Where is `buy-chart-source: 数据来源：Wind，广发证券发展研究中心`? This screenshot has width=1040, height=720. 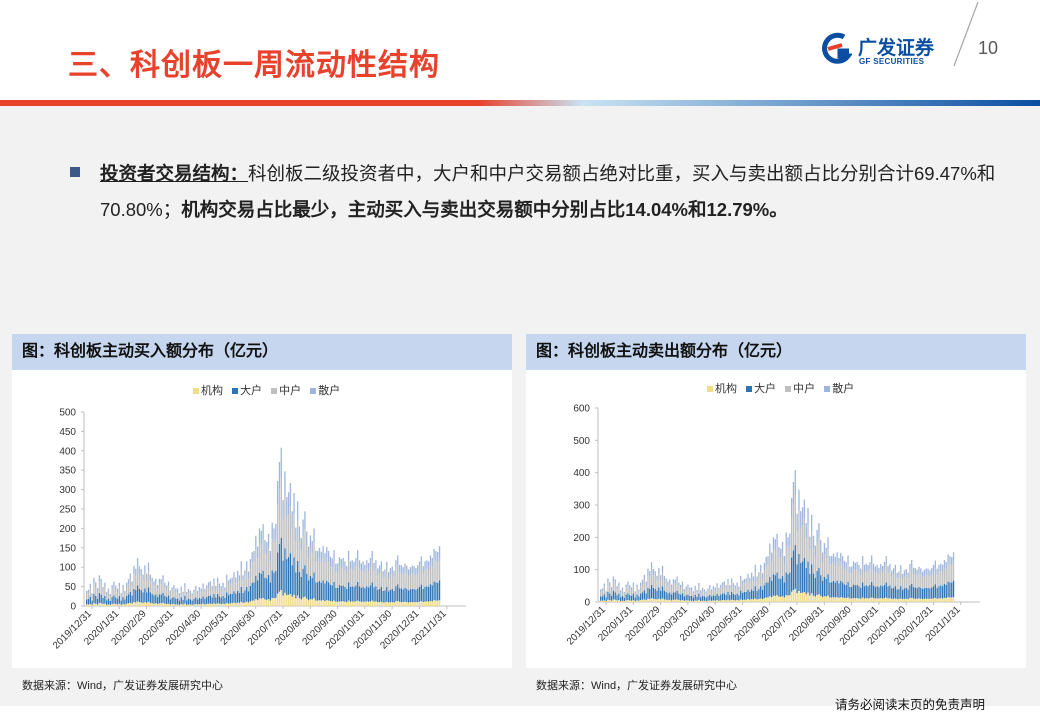
buy-chart-source: 数据来源：Wind，广发证券发展研究中心 is located at coordinates (123, 686).